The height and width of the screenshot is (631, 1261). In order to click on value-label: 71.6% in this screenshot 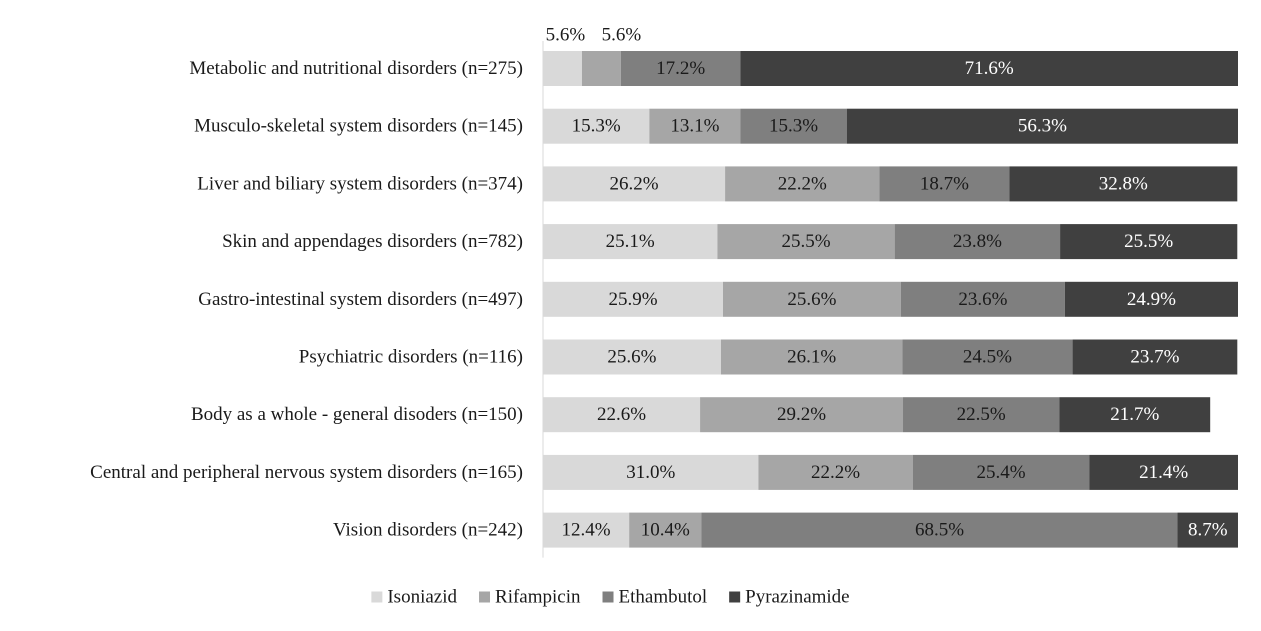, I will do `click(989, 68)`.